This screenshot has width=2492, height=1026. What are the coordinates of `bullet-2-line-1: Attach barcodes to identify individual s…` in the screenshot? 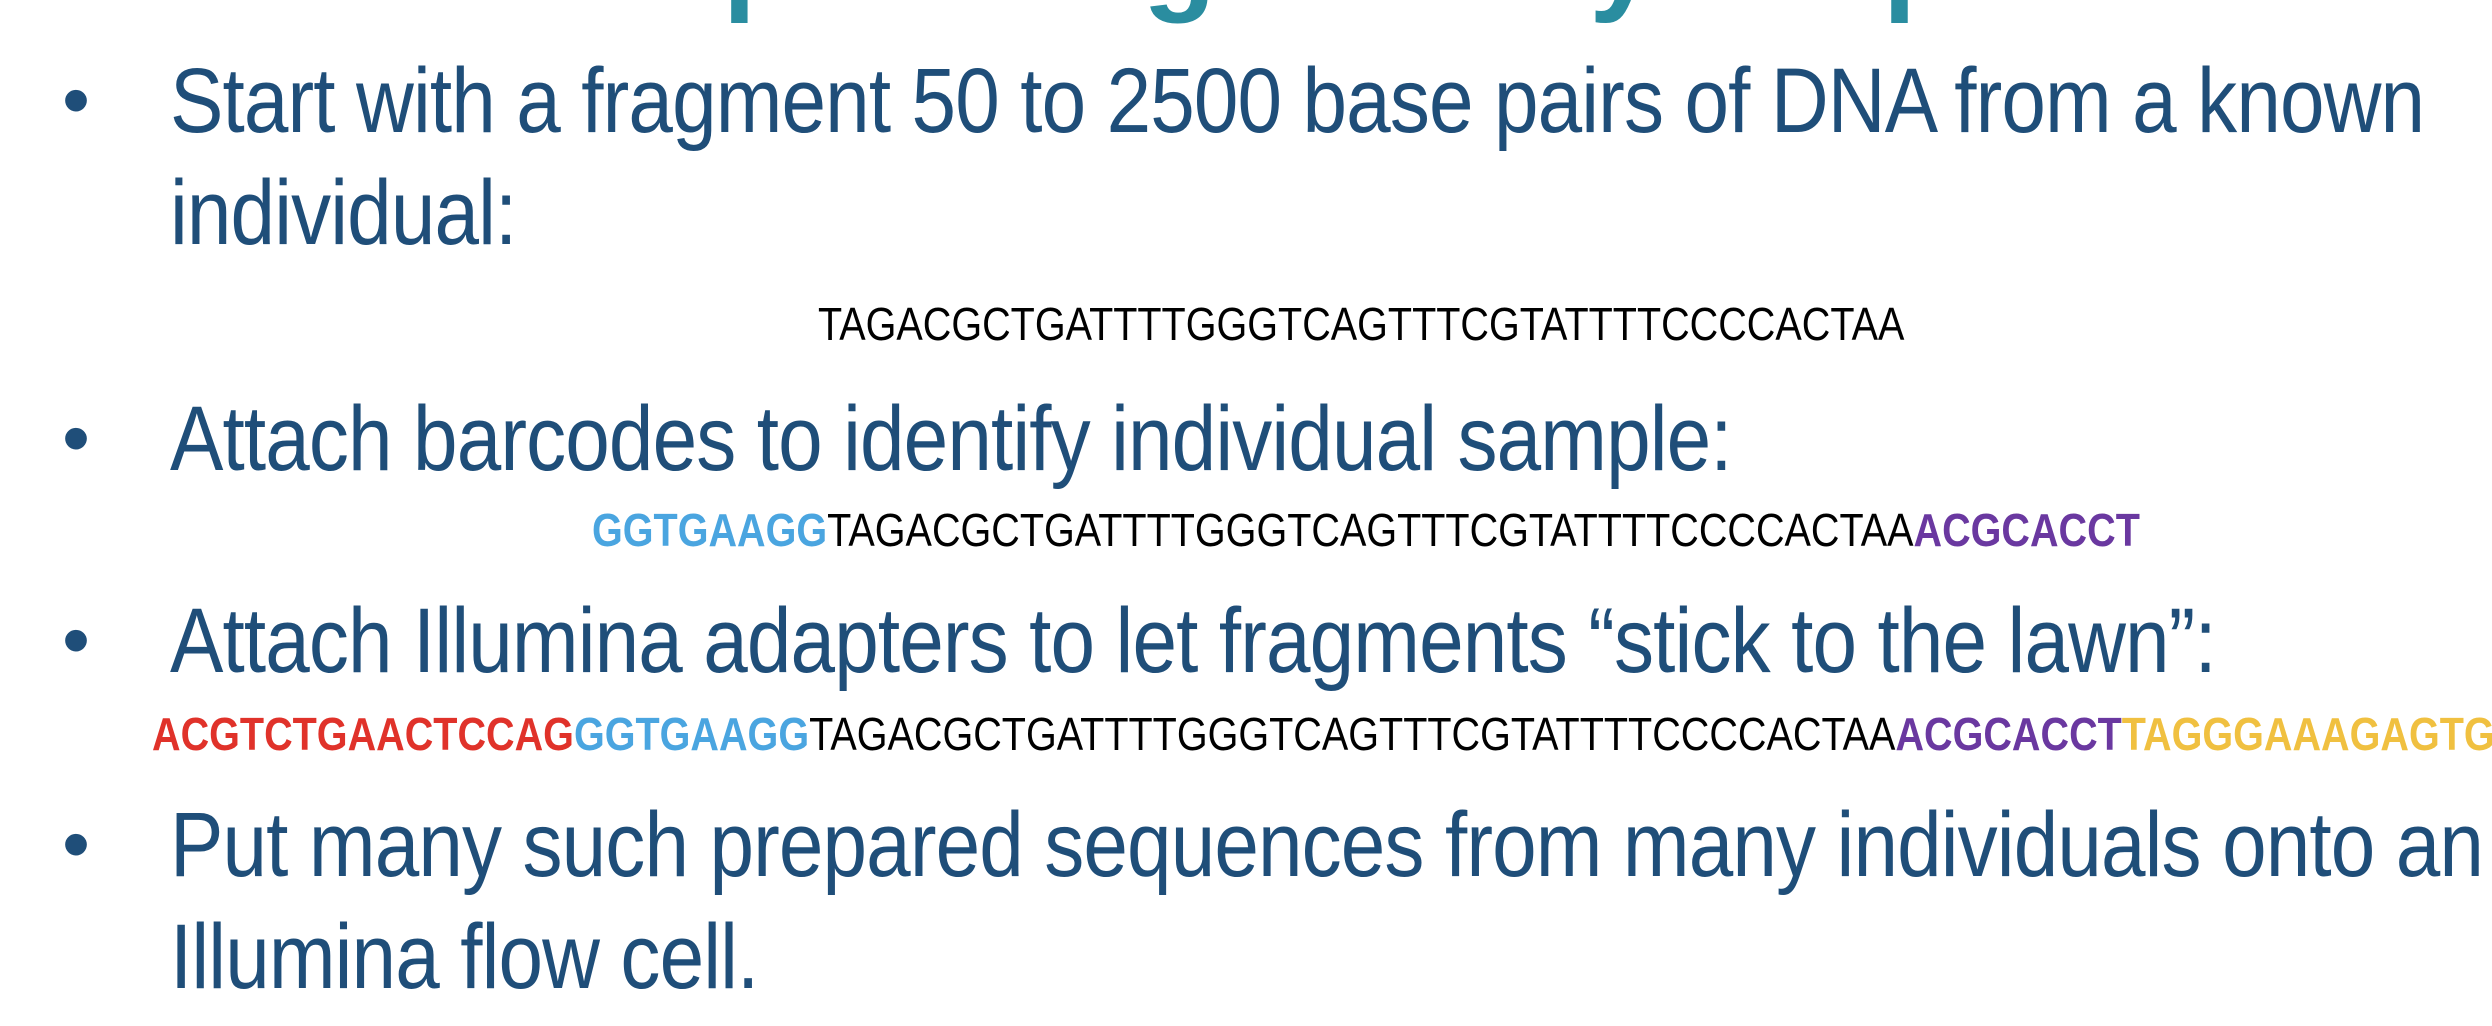 It's located at (951, 439).